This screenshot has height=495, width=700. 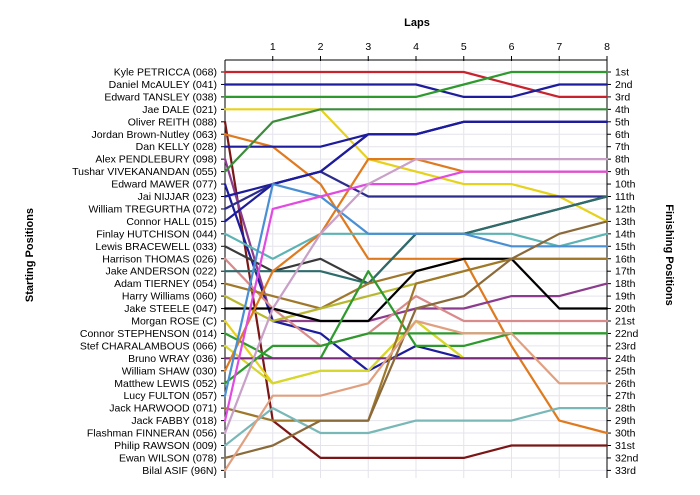 I want to click on driver-label: Jake STEELE (047), so click(x=170, y=309).